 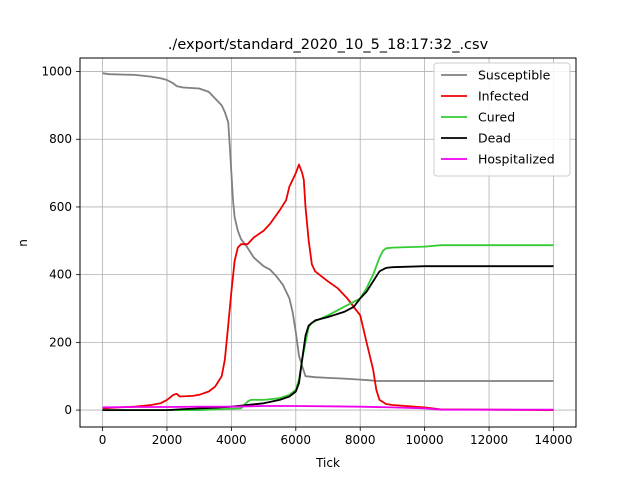 I want to click on y-tick-label: 1000, so click(x=56, y=72).